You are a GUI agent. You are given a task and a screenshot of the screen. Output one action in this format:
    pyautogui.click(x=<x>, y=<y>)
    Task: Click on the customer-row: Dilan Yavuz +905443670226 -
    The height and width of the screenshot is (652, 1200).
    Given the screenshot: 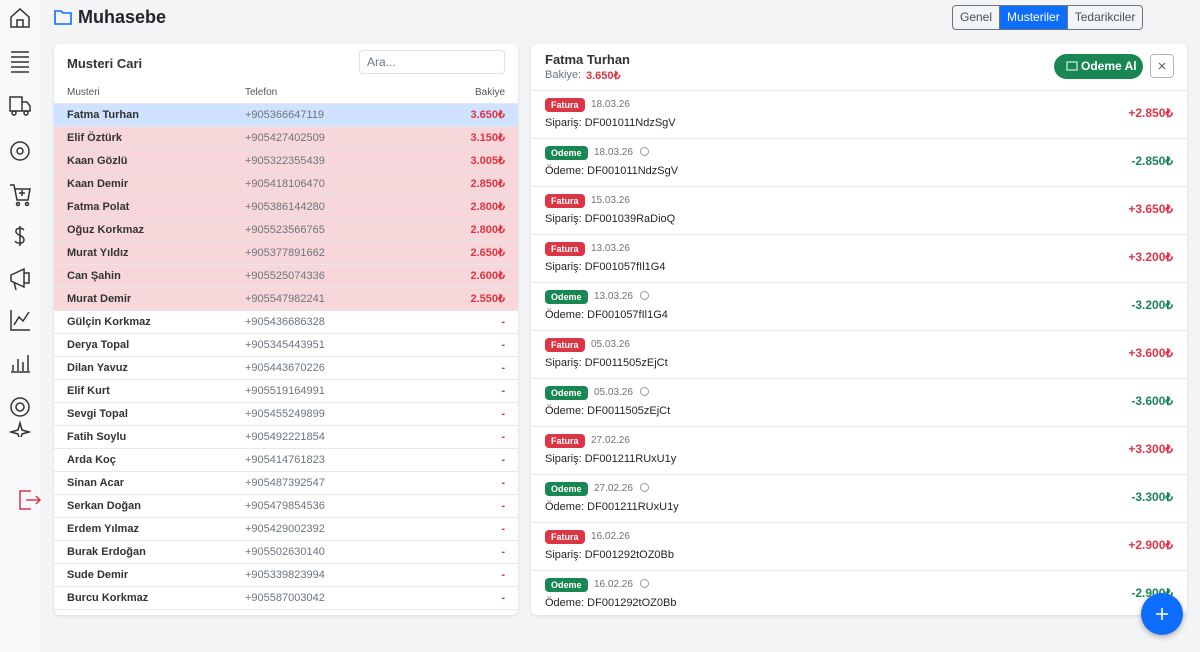 What is the action you would take?
    pyautogui.click(x=286, y=368)
    